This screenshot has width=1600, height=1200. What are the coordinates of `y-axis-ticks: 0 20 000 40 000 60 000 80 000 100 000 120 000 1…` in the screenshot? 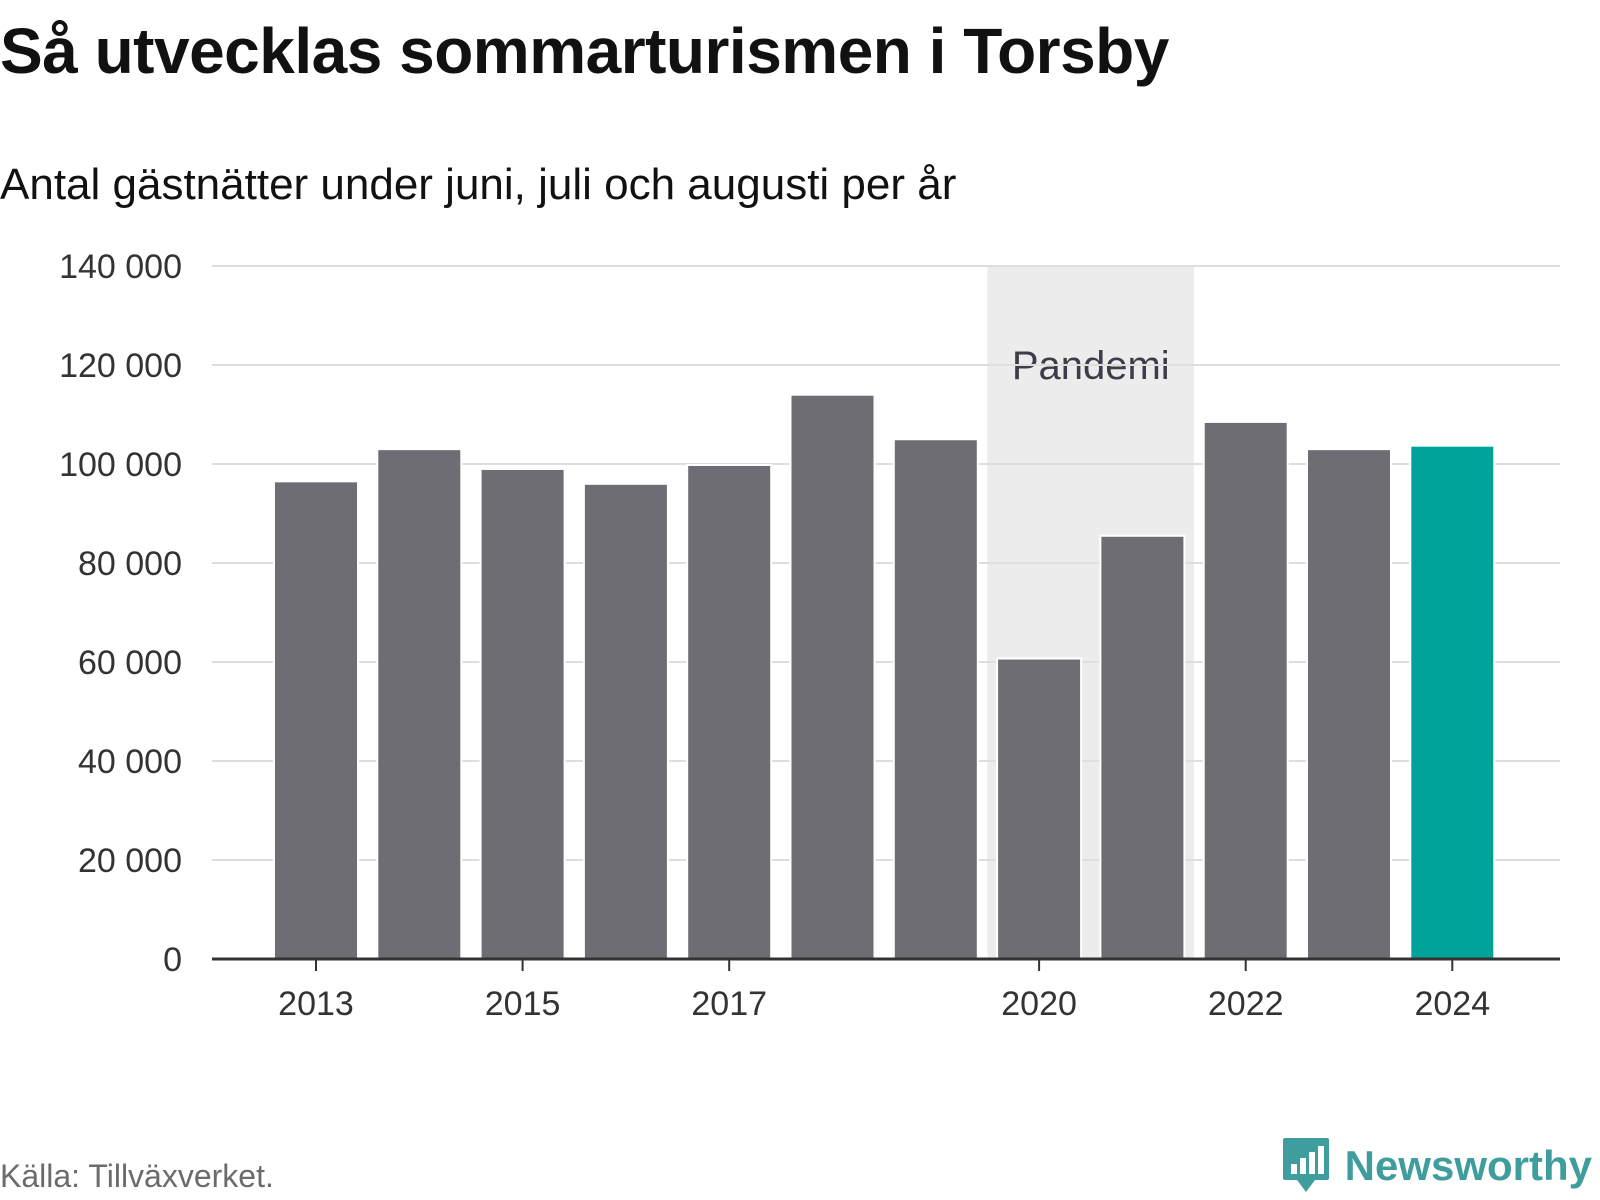 It's located at (120, 613).